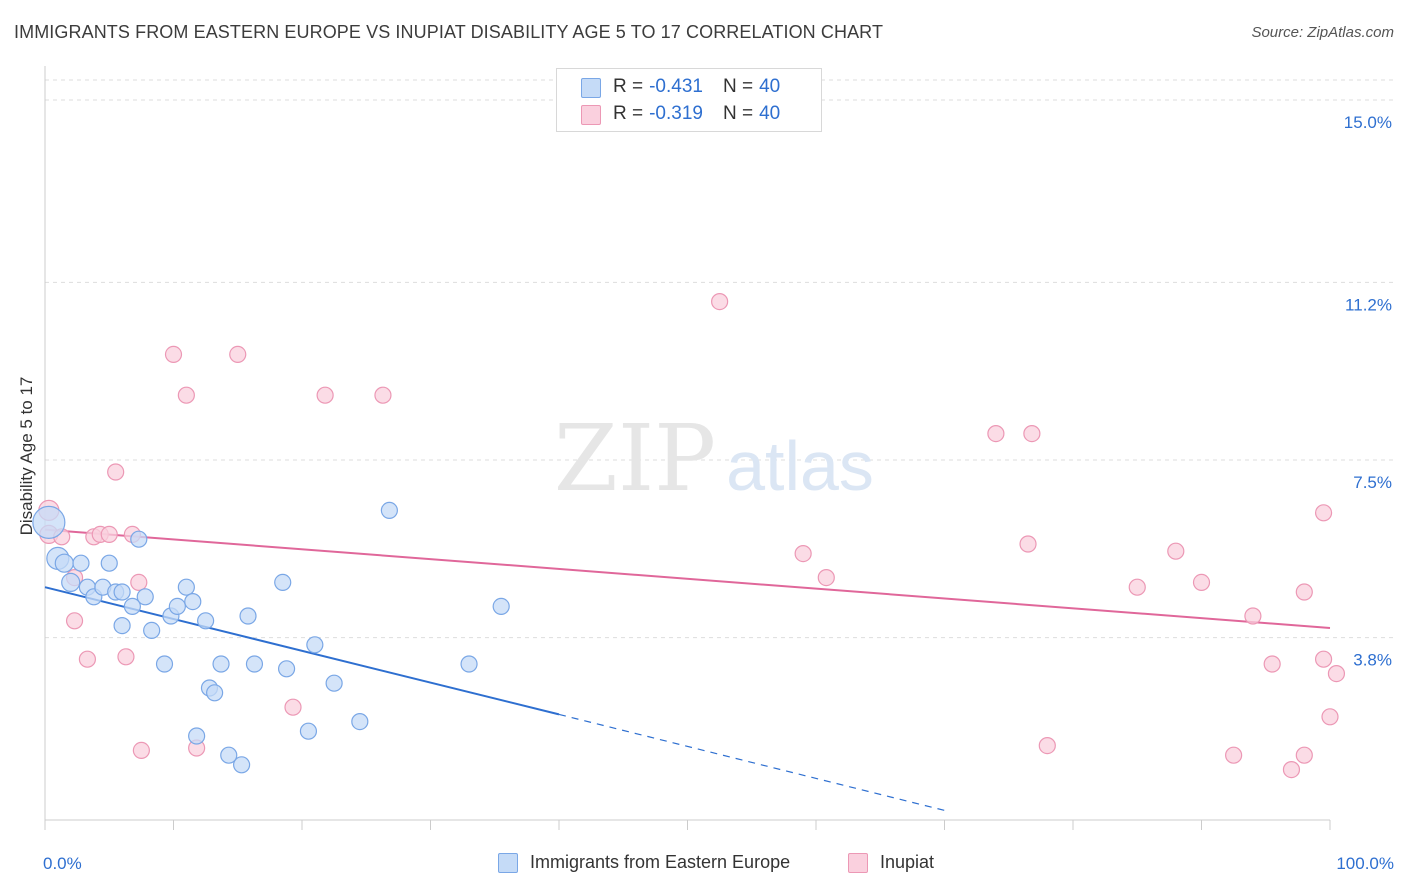 Image resolution: width=1406 pixels, height=892 pixels. I want to click on watermark: ZIP atlas, so click(714, 458).